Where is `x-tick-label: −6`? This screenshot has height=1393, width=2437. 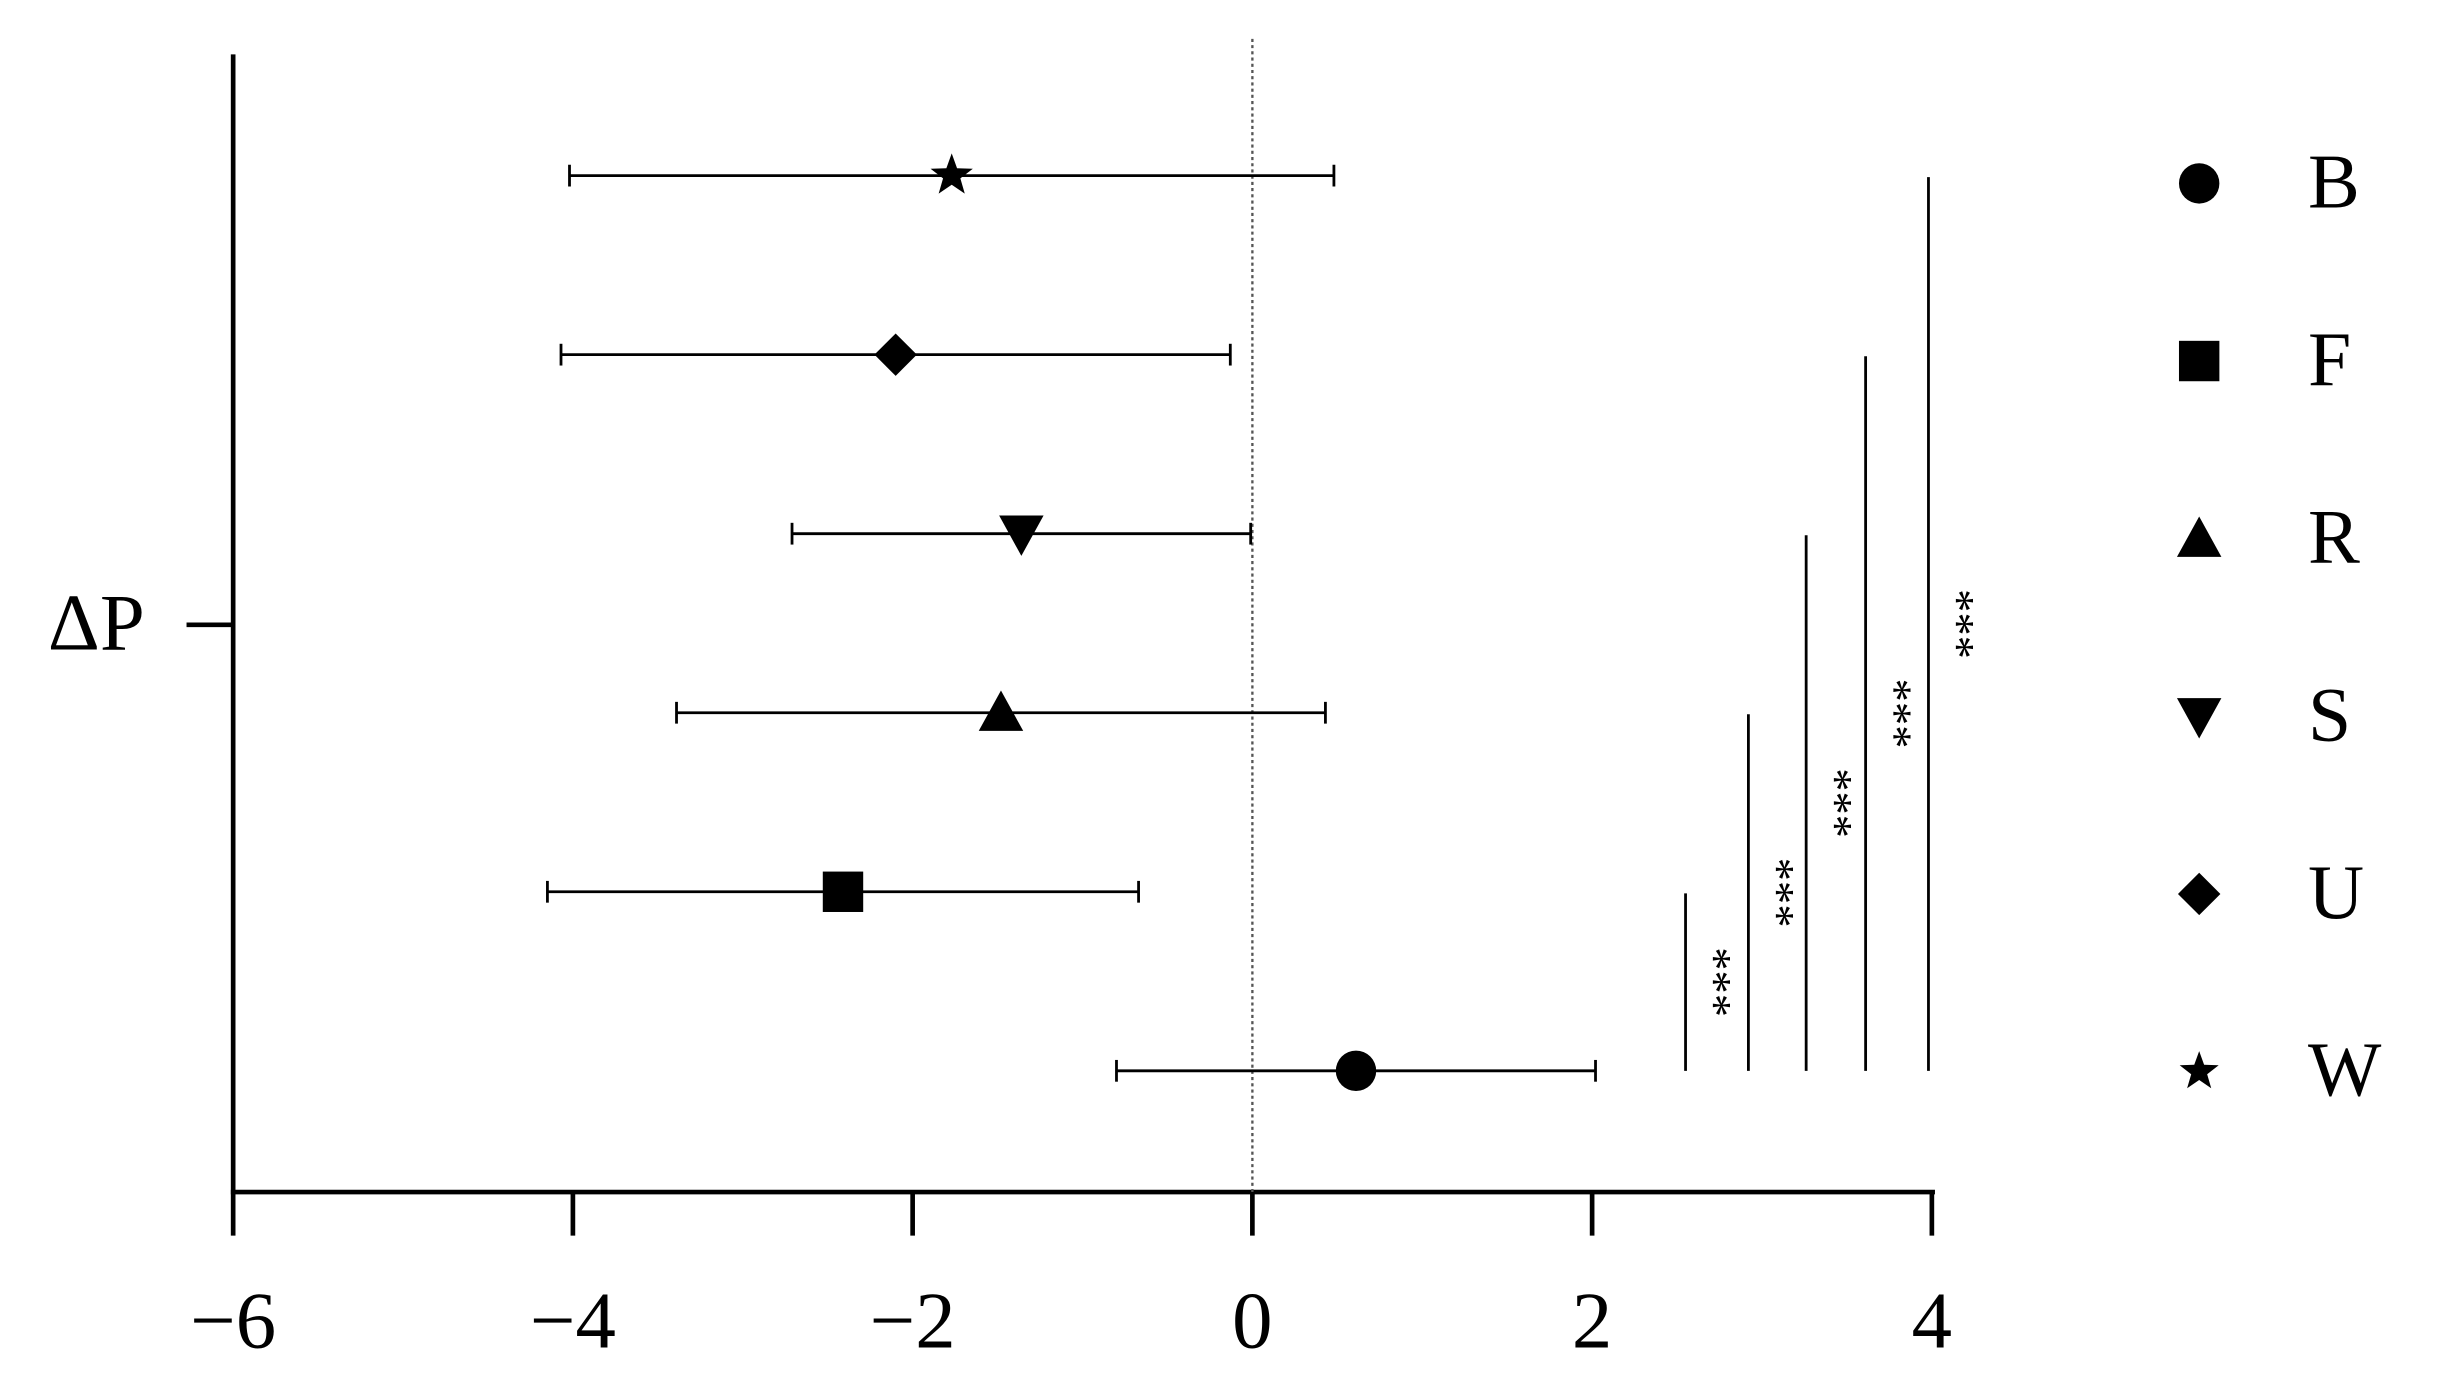
x-tick-label: −6 is located at coordinates (233, 1320).